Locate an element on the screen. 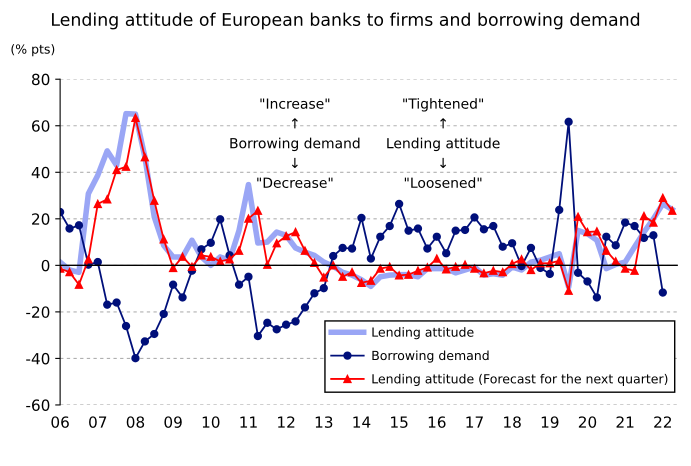 Image resolution: width=691 pixels, height=466 pixels. x-tick-label: 20 is located at coordinates (587, 422).